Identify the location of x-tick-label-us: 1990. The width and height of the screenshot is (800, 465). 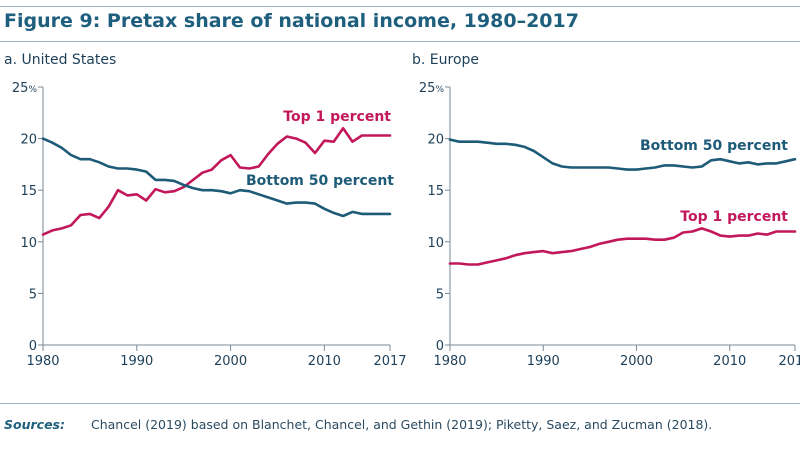
(136, 361).